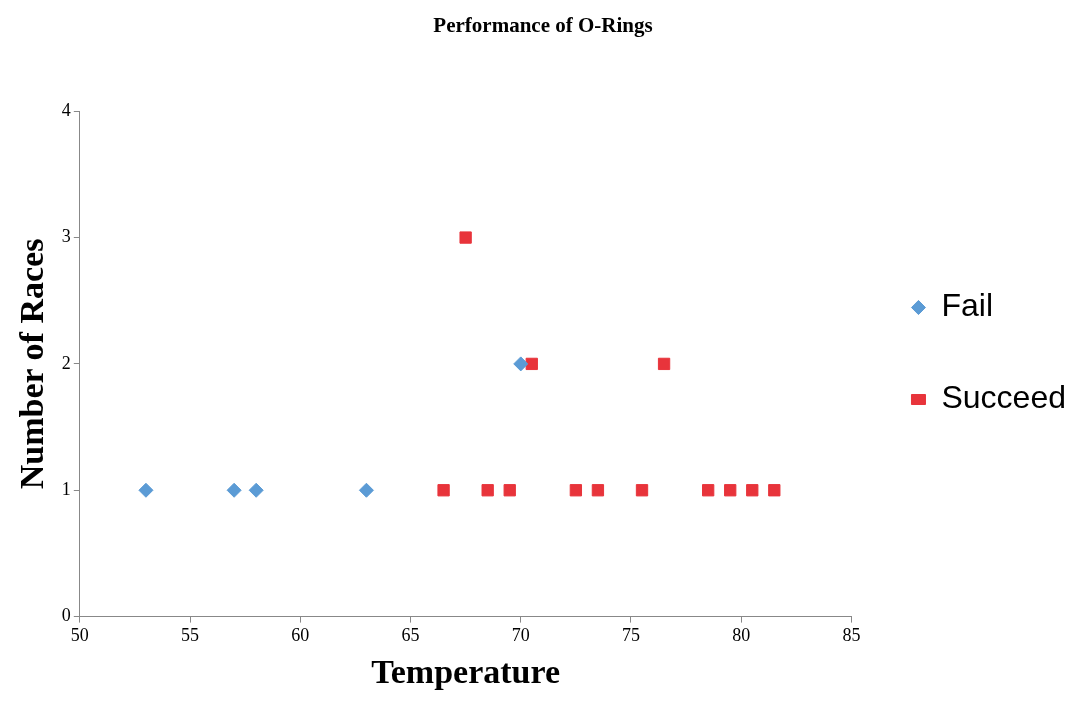  I want to click on legend-label: Succeed, so click(1003, 397).